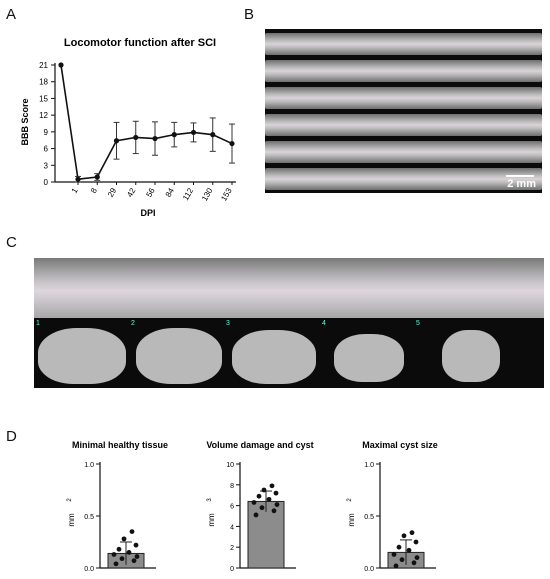 The image size is (550, 579). I want to click on scale-bar, so click(520, 176).